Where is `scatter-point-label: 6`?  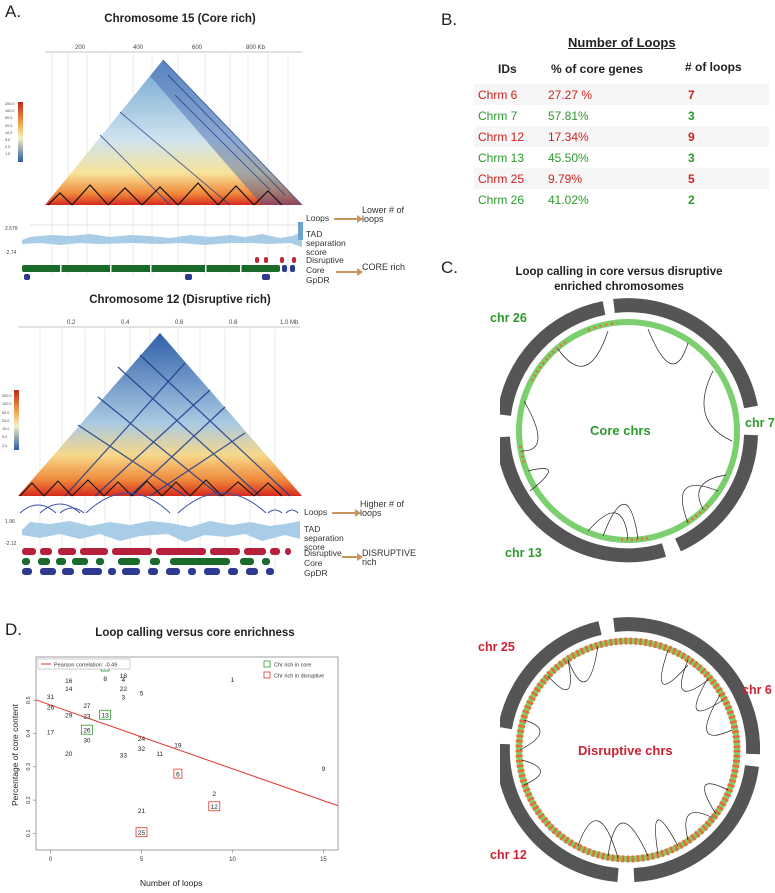 scatter-point-label: 6 is located at coordinates (178, 775).